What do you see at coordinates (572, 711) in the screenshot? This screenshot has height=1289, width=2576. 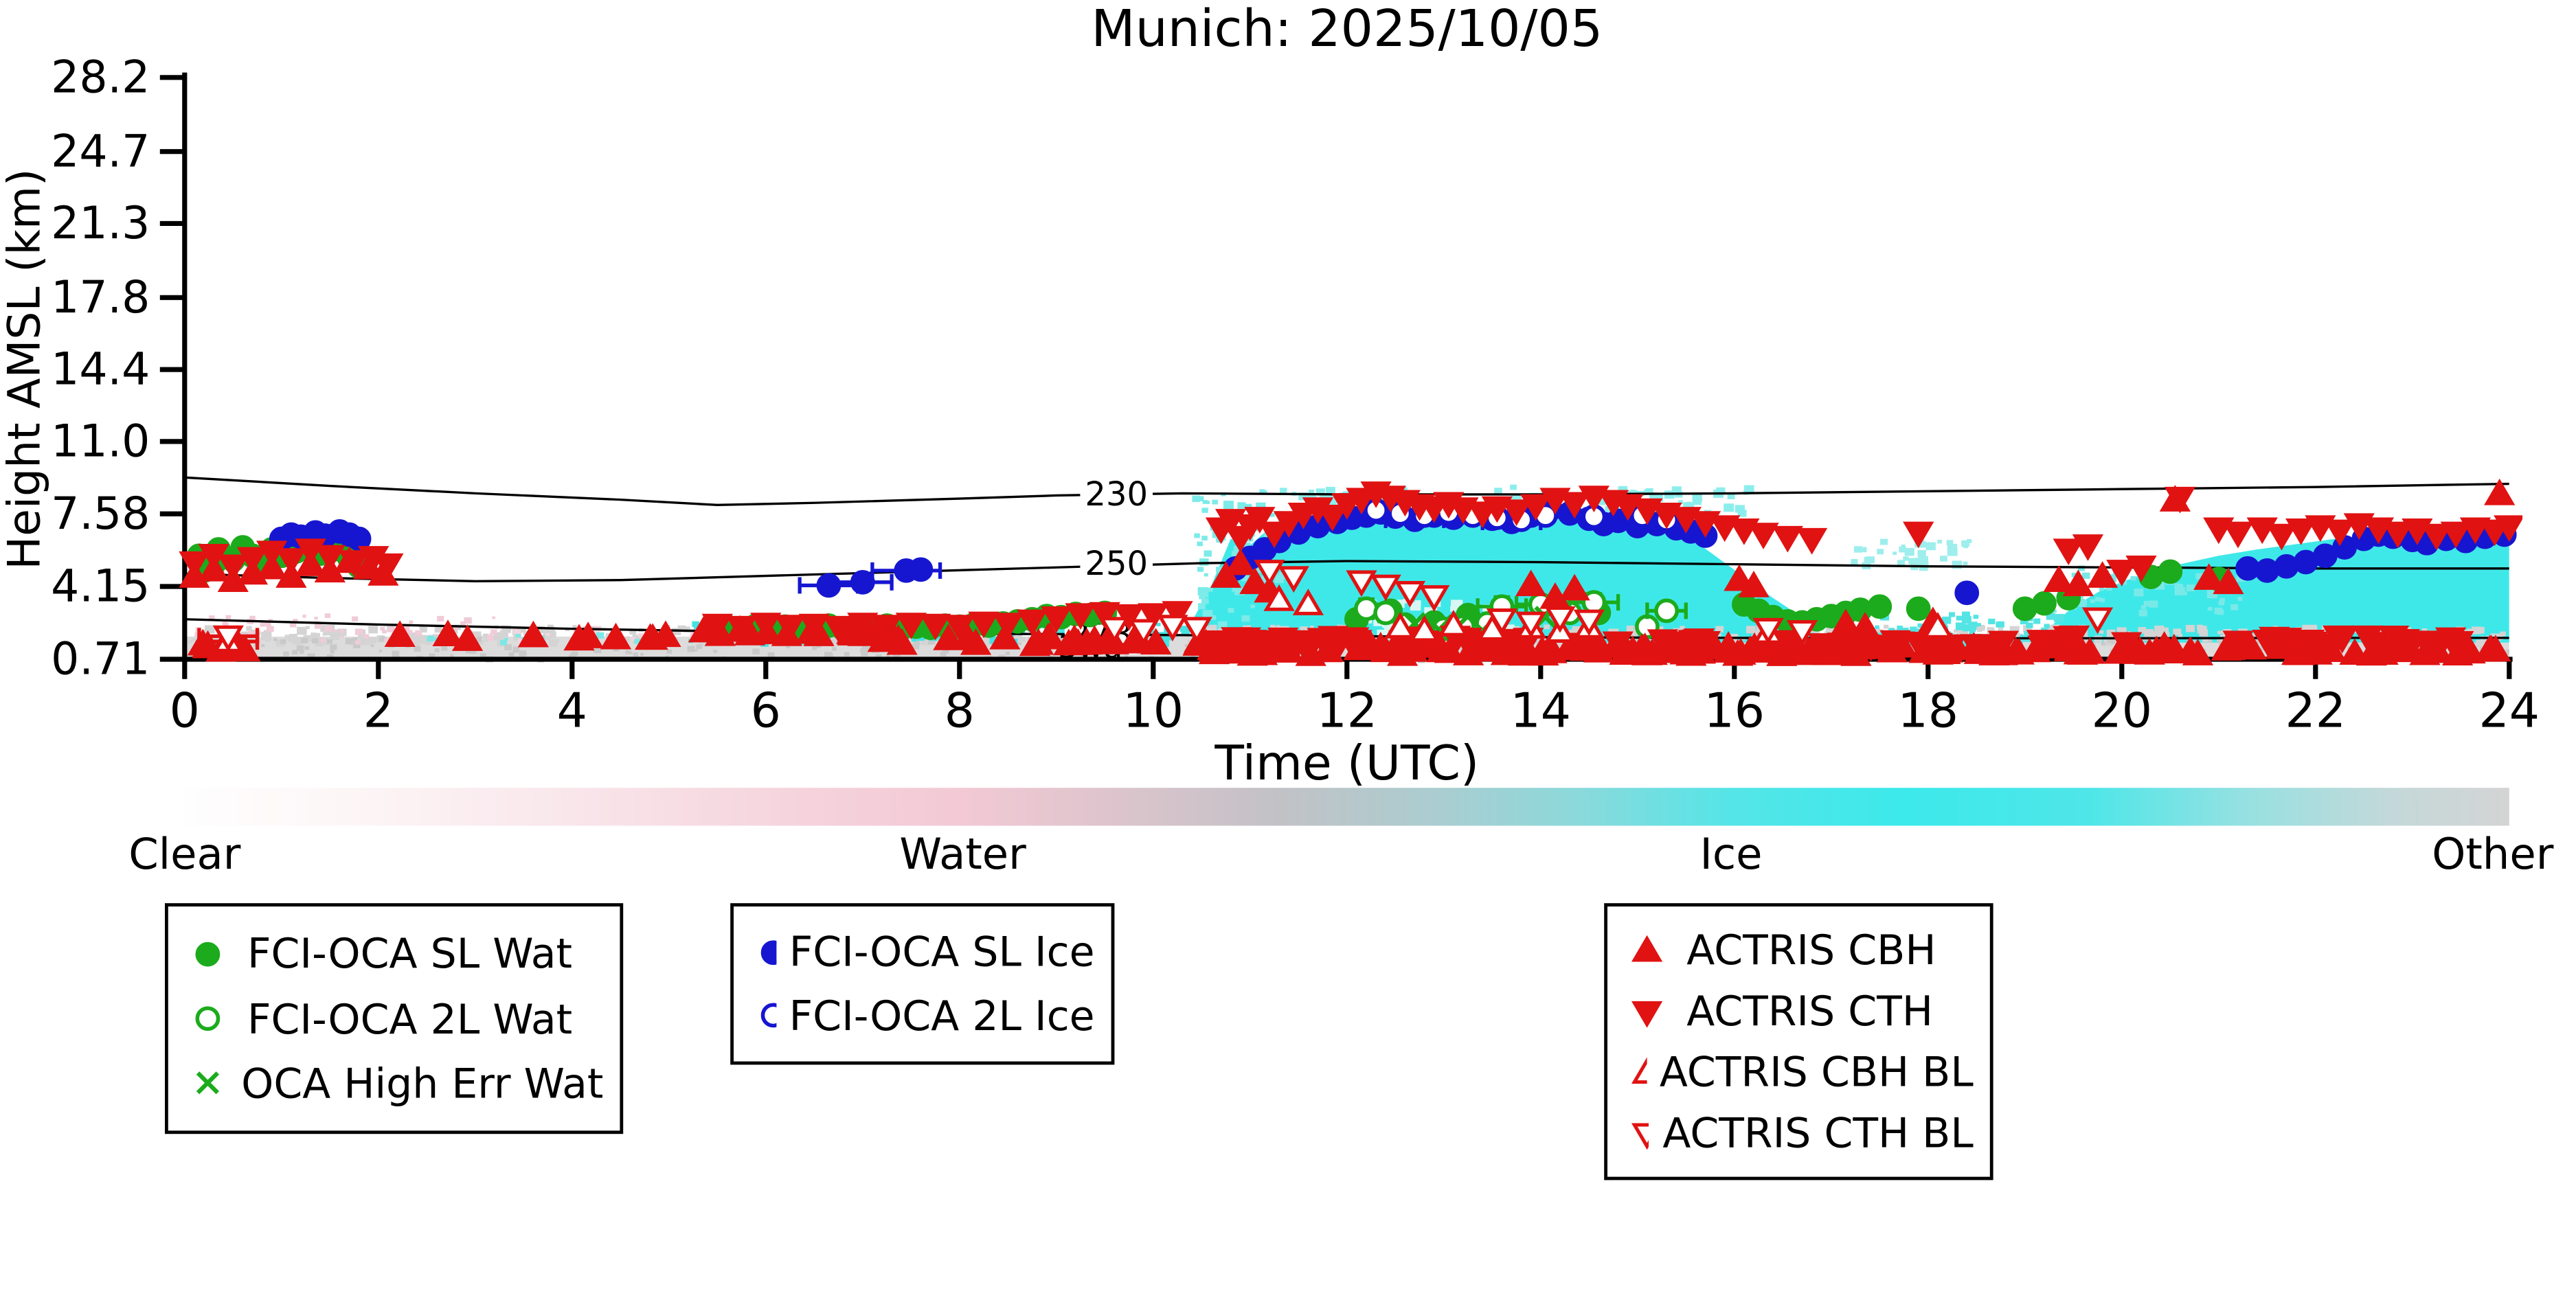 I see `svg-text: 4` at bounding box center [572, 711].